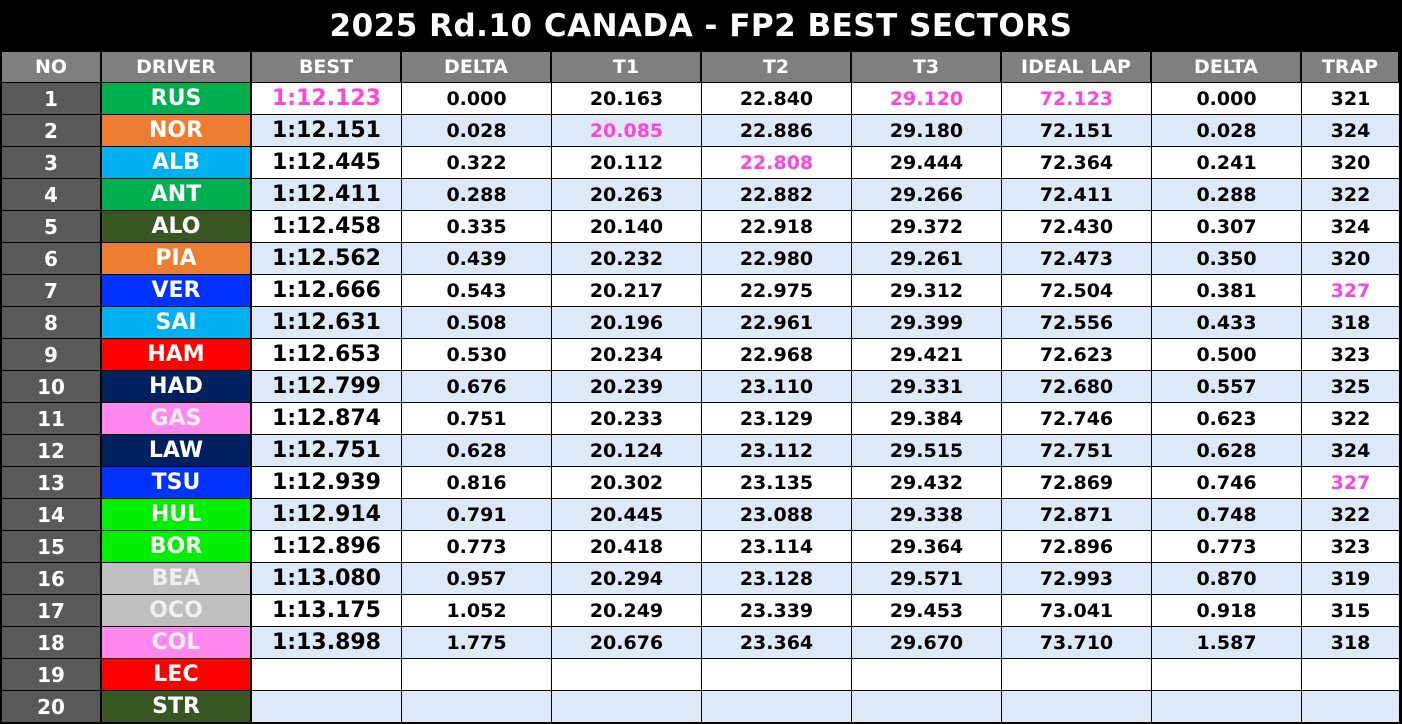 The image size is (1402, 724). I want to click on t3-cell: 29.120, so click(927, 99).